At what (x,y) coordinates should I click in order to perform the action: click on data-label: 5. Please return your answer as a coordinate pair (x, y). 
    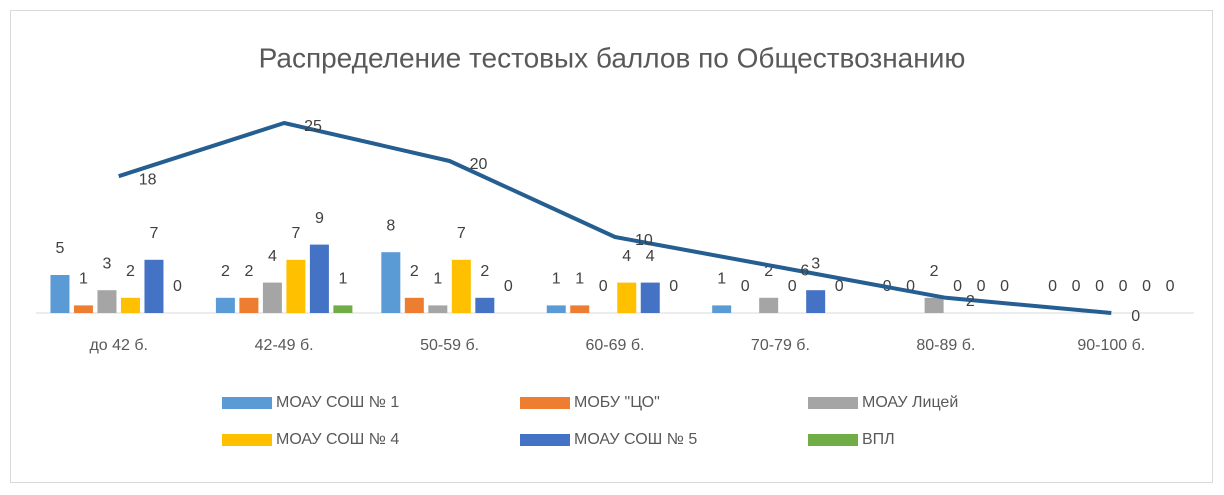
    Looking at the image, I should click on (60, 248).